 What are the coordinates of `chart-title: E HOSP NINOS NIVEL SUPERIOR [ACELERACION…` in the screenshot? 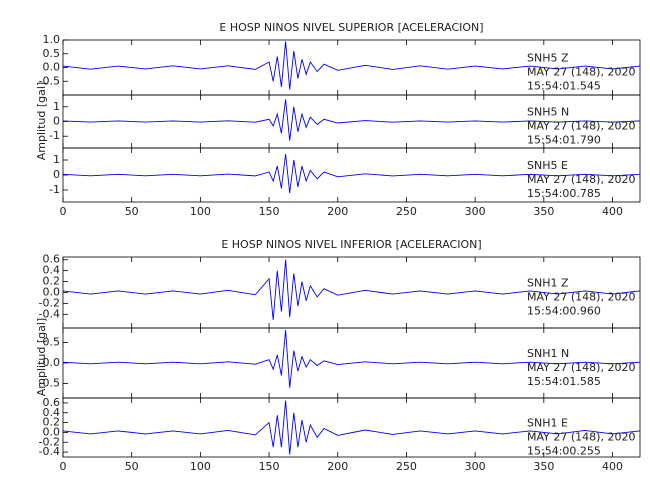 It's located at (351, 27).